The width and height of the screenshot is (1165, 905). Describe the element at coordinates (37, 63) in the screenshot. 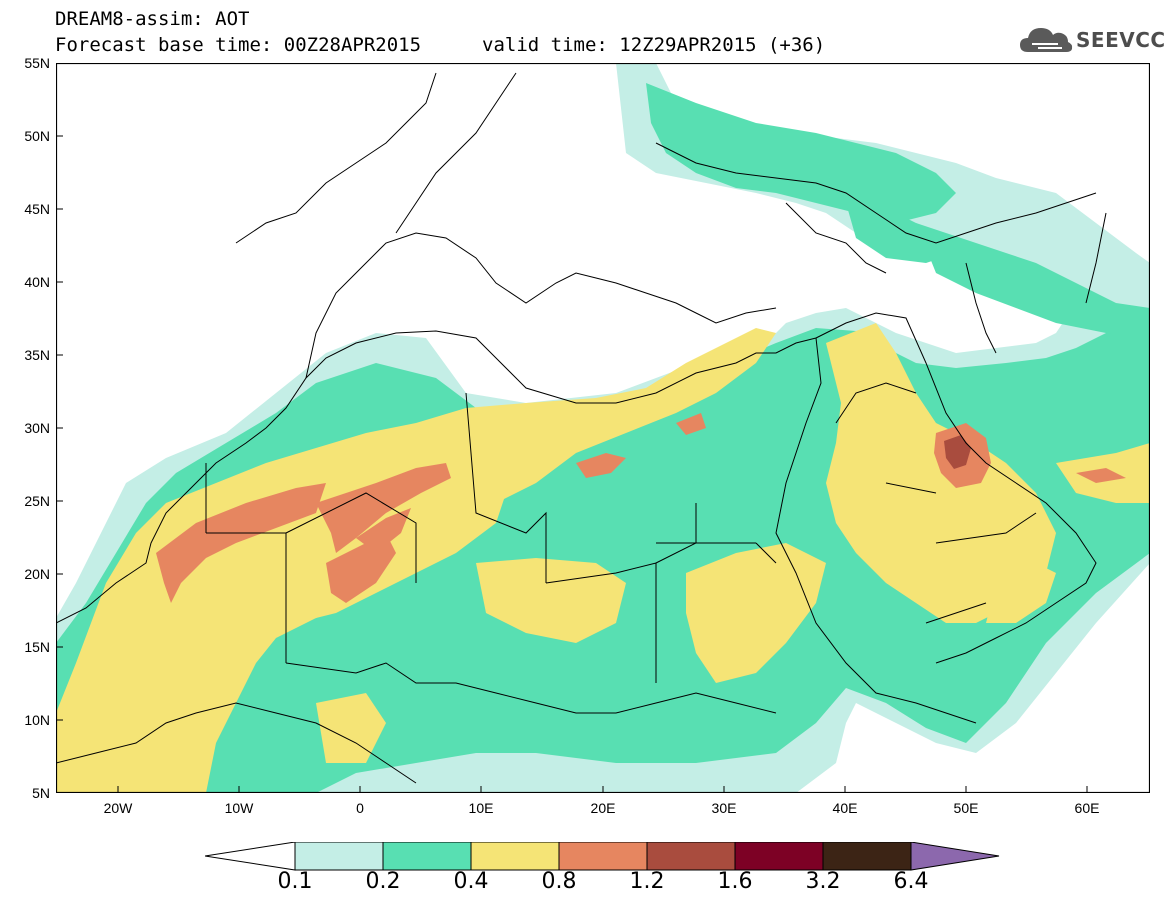

I see `lat-label: 55N` at that location.